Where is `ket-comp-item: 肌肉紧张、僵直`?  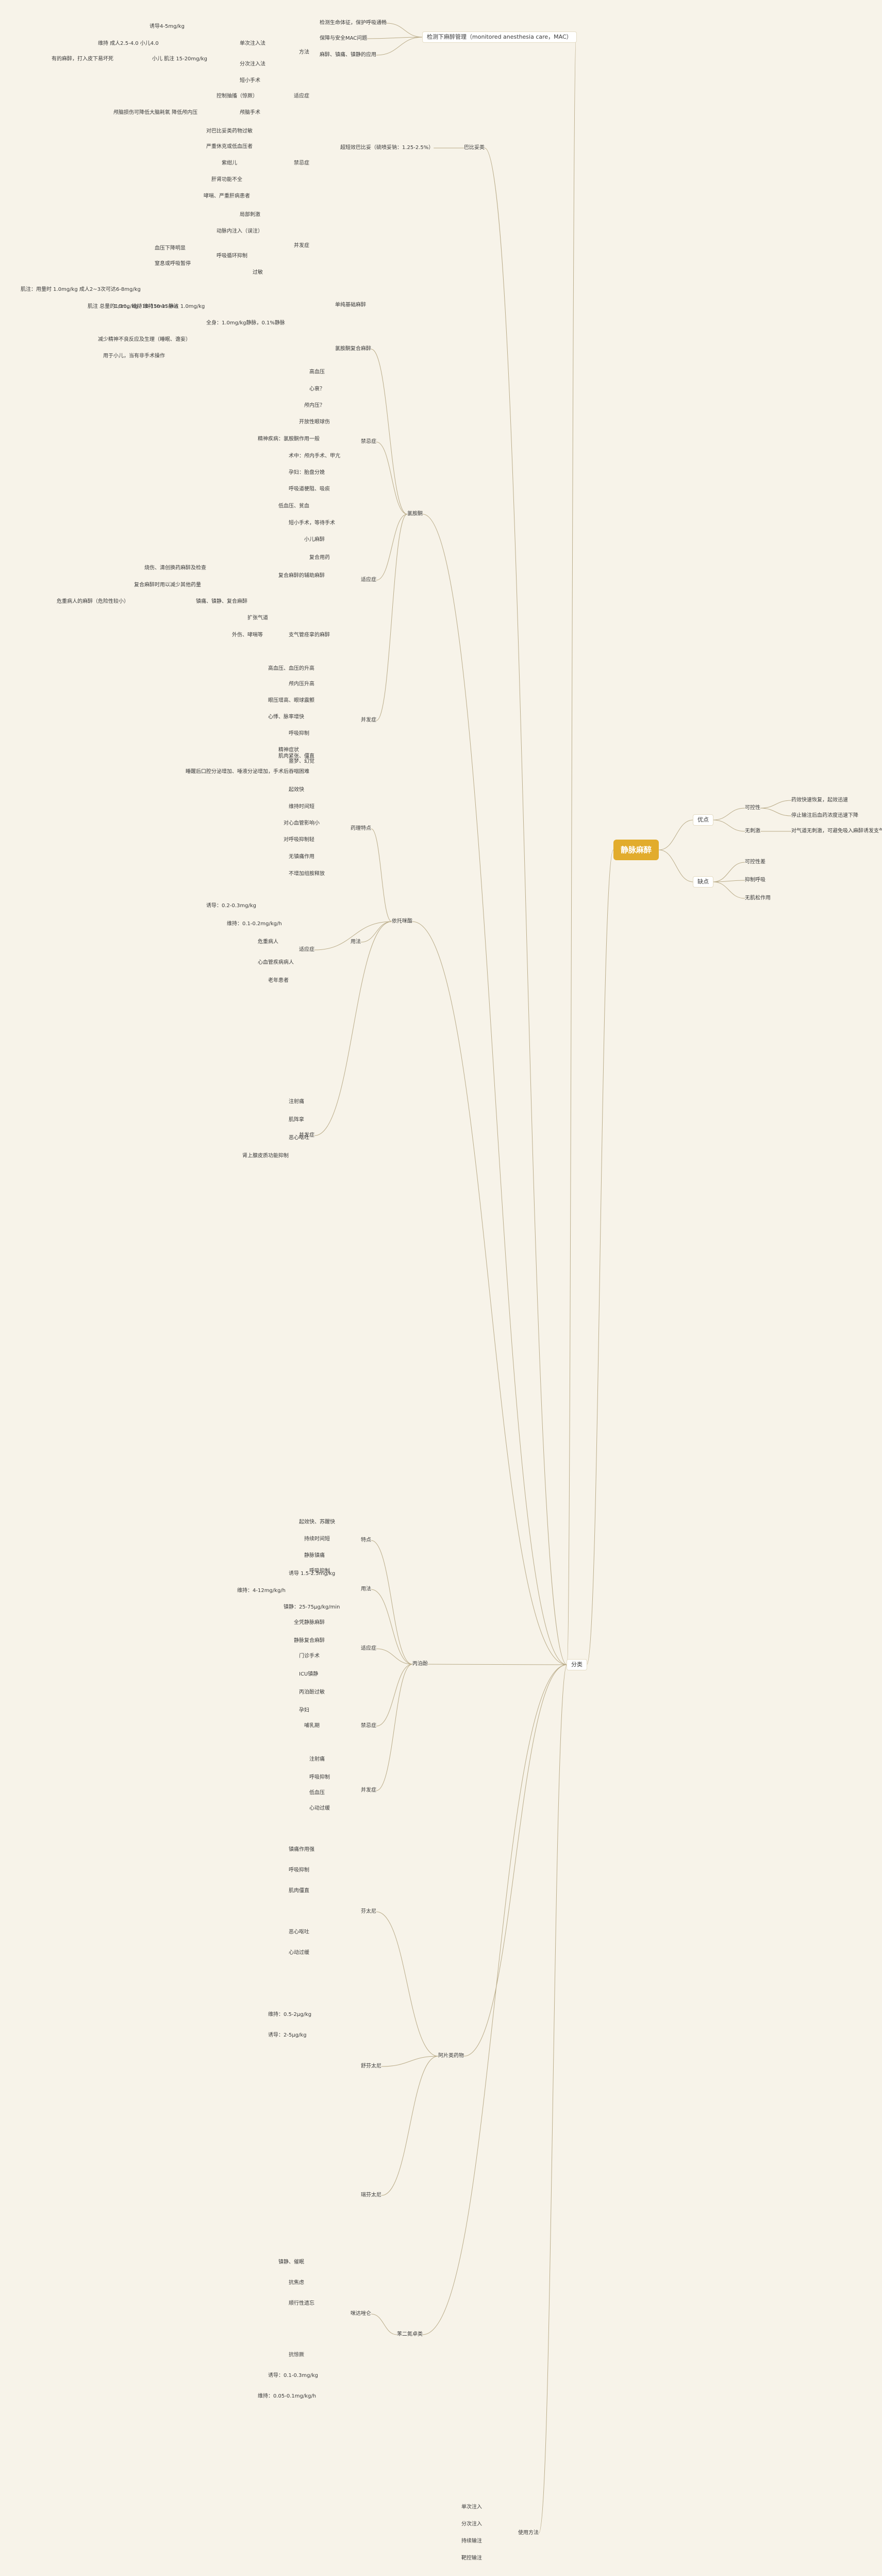
ket-comp-item: 肌肉紧张、僵直 is located at coordinates (296, 756).